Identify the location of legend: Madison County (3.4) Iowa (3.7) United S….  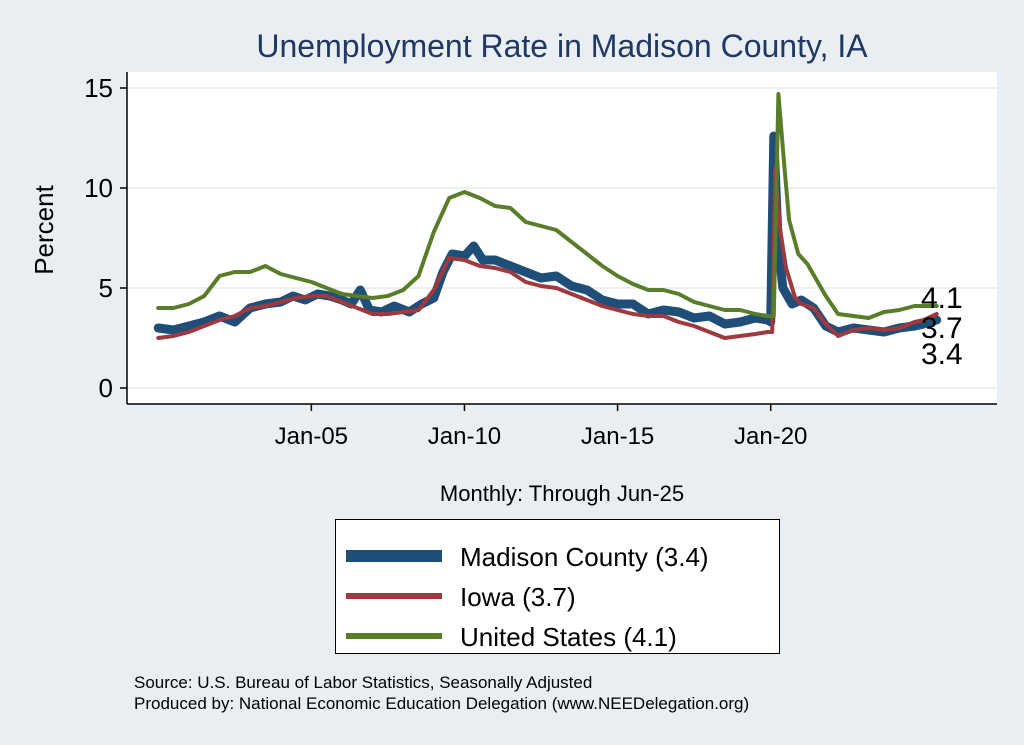
(557, 586).